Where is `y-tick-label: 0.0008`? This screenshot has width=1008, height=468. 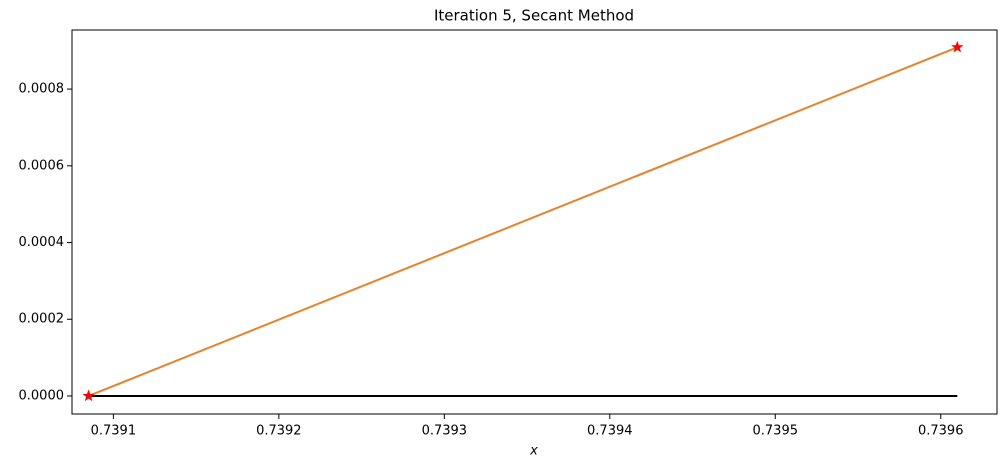
y-tick-label: 0.0008 is located at coordinates (42, 89).